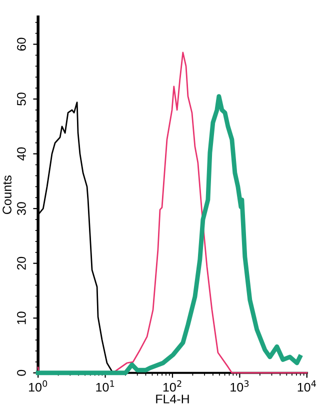 This screenshot has height=412, width=320. Describe the element at coordinates (38, 386) in the screenshot. I see `x-tick-label: 10$^{0}$` at that location.